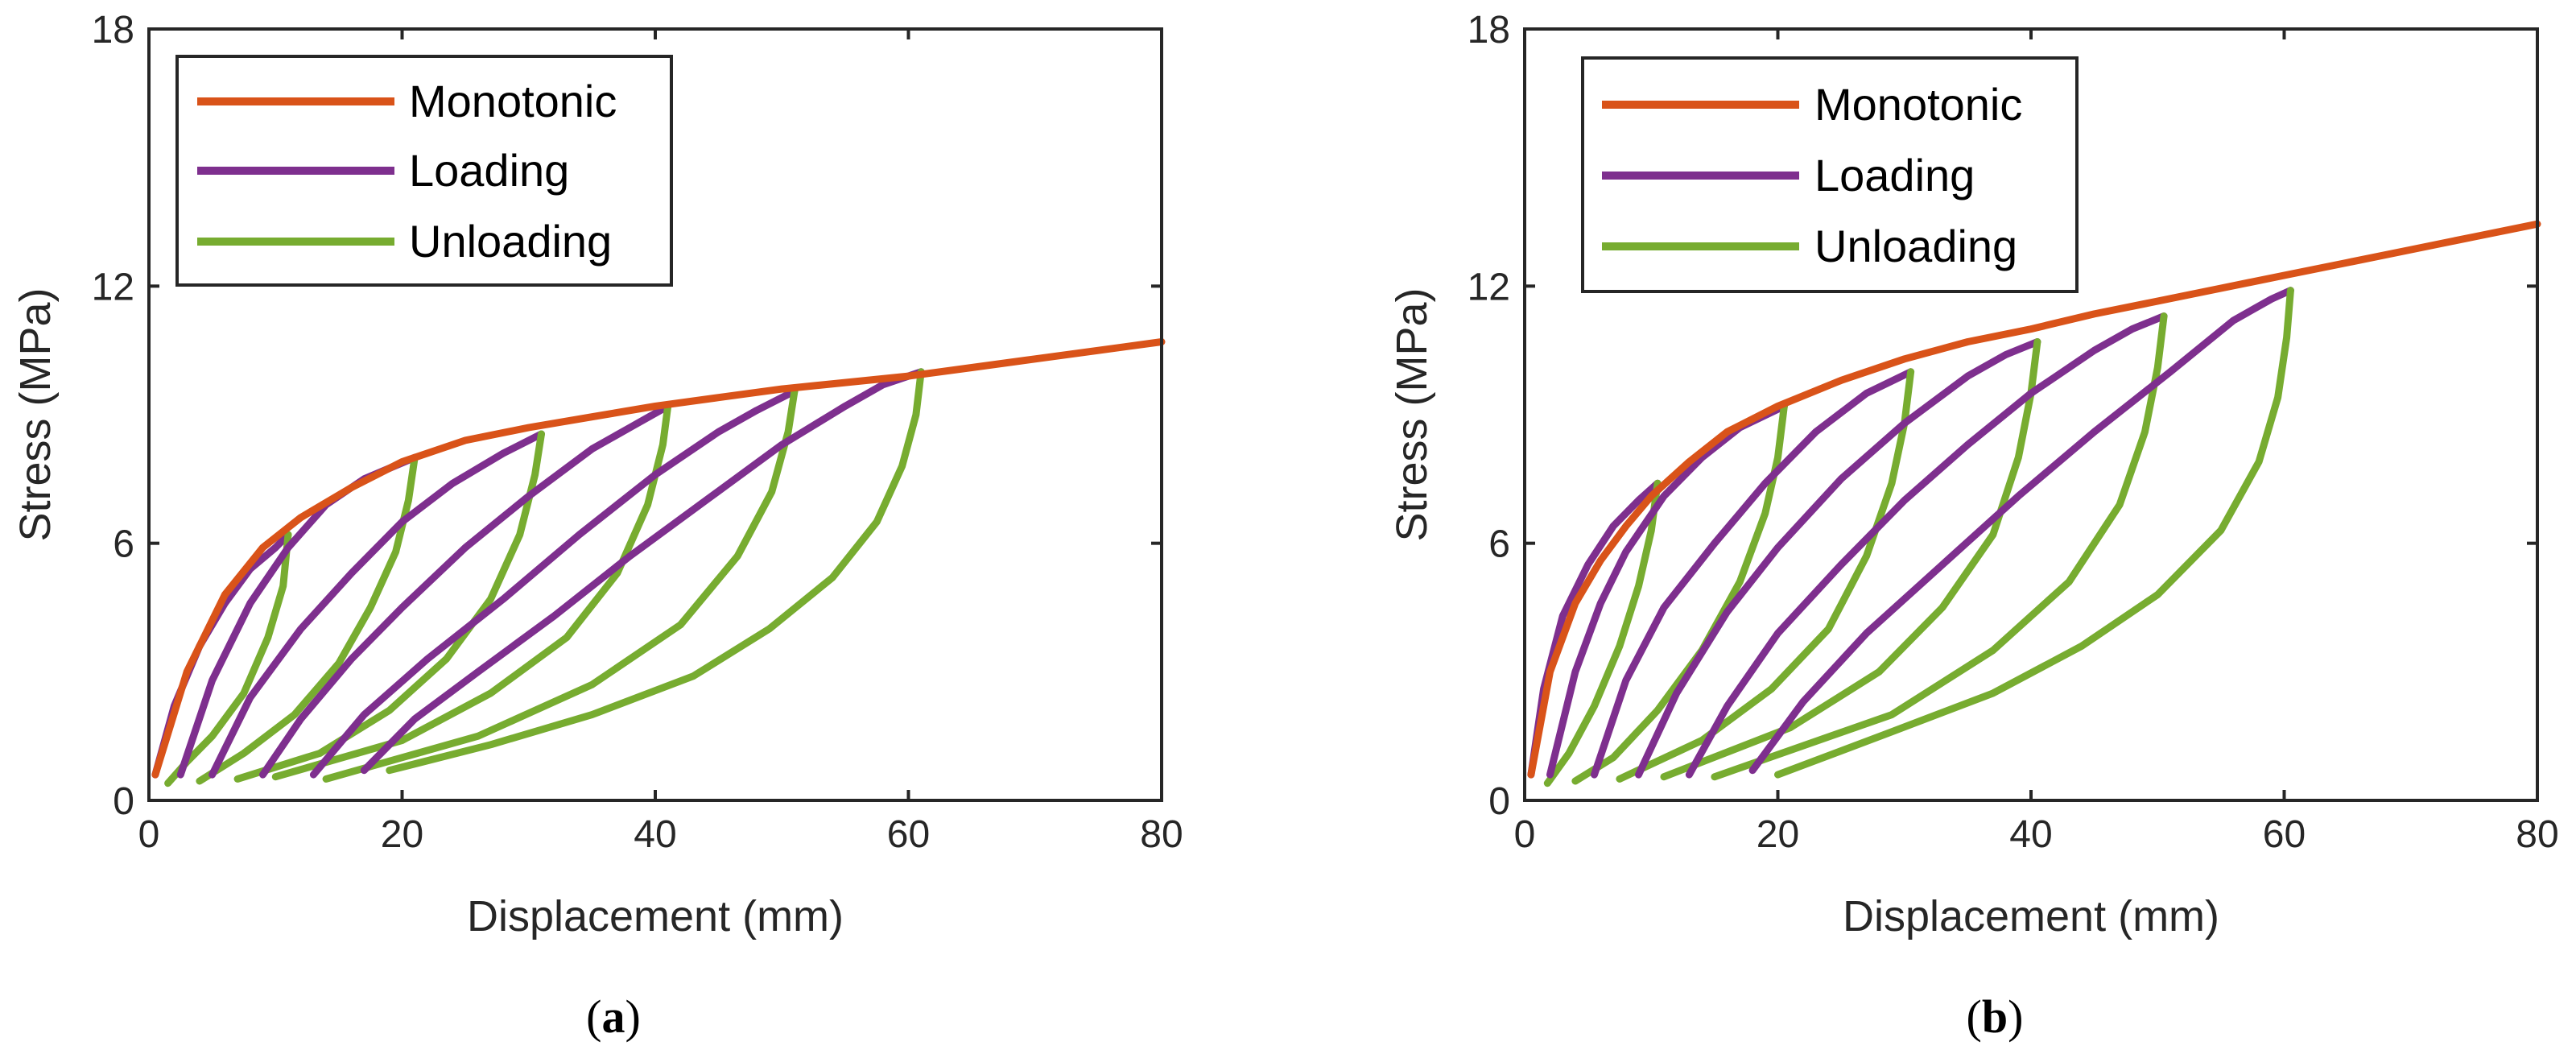 Image resolution: width=2576 pixels, height=1050 pixels. What do you see at coordinates (1489, 30) in the screenshot?
I see `panel-b-ytick-label-3: 18` at bounding box center [1489, 30].